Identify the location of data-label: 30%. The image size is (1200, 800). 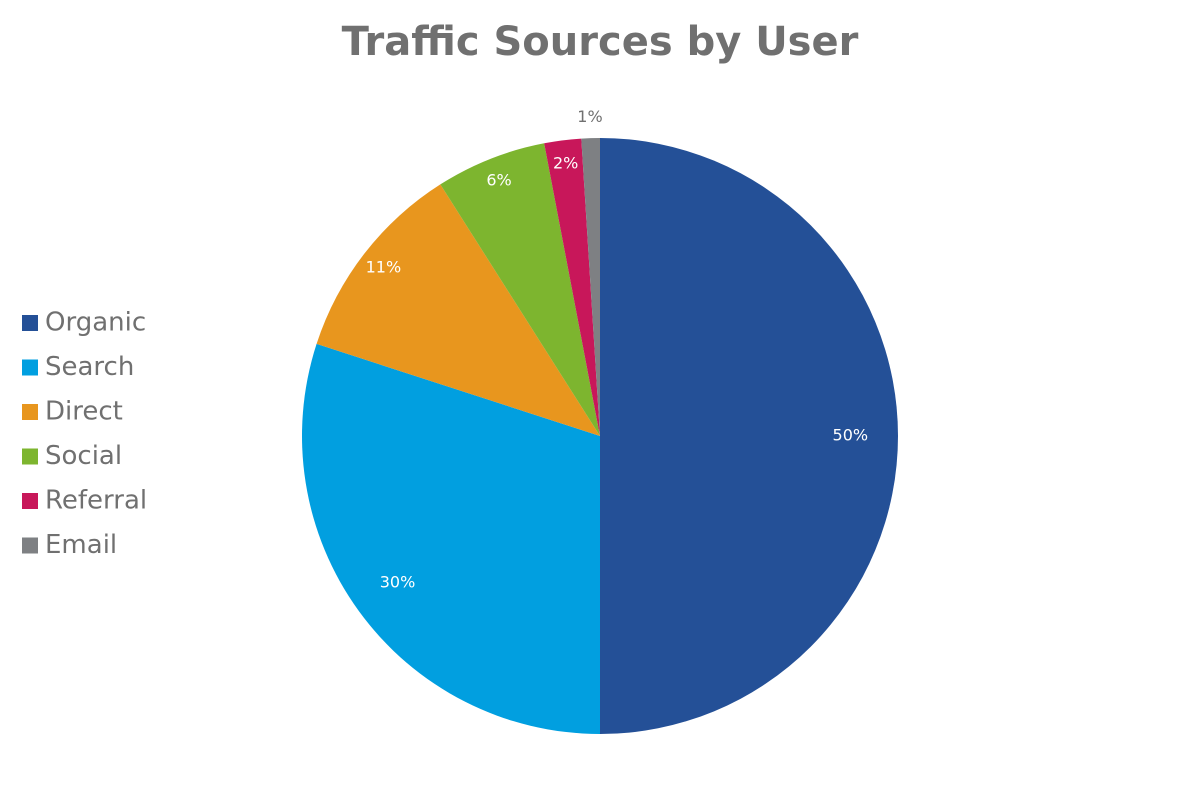
(398, 582).